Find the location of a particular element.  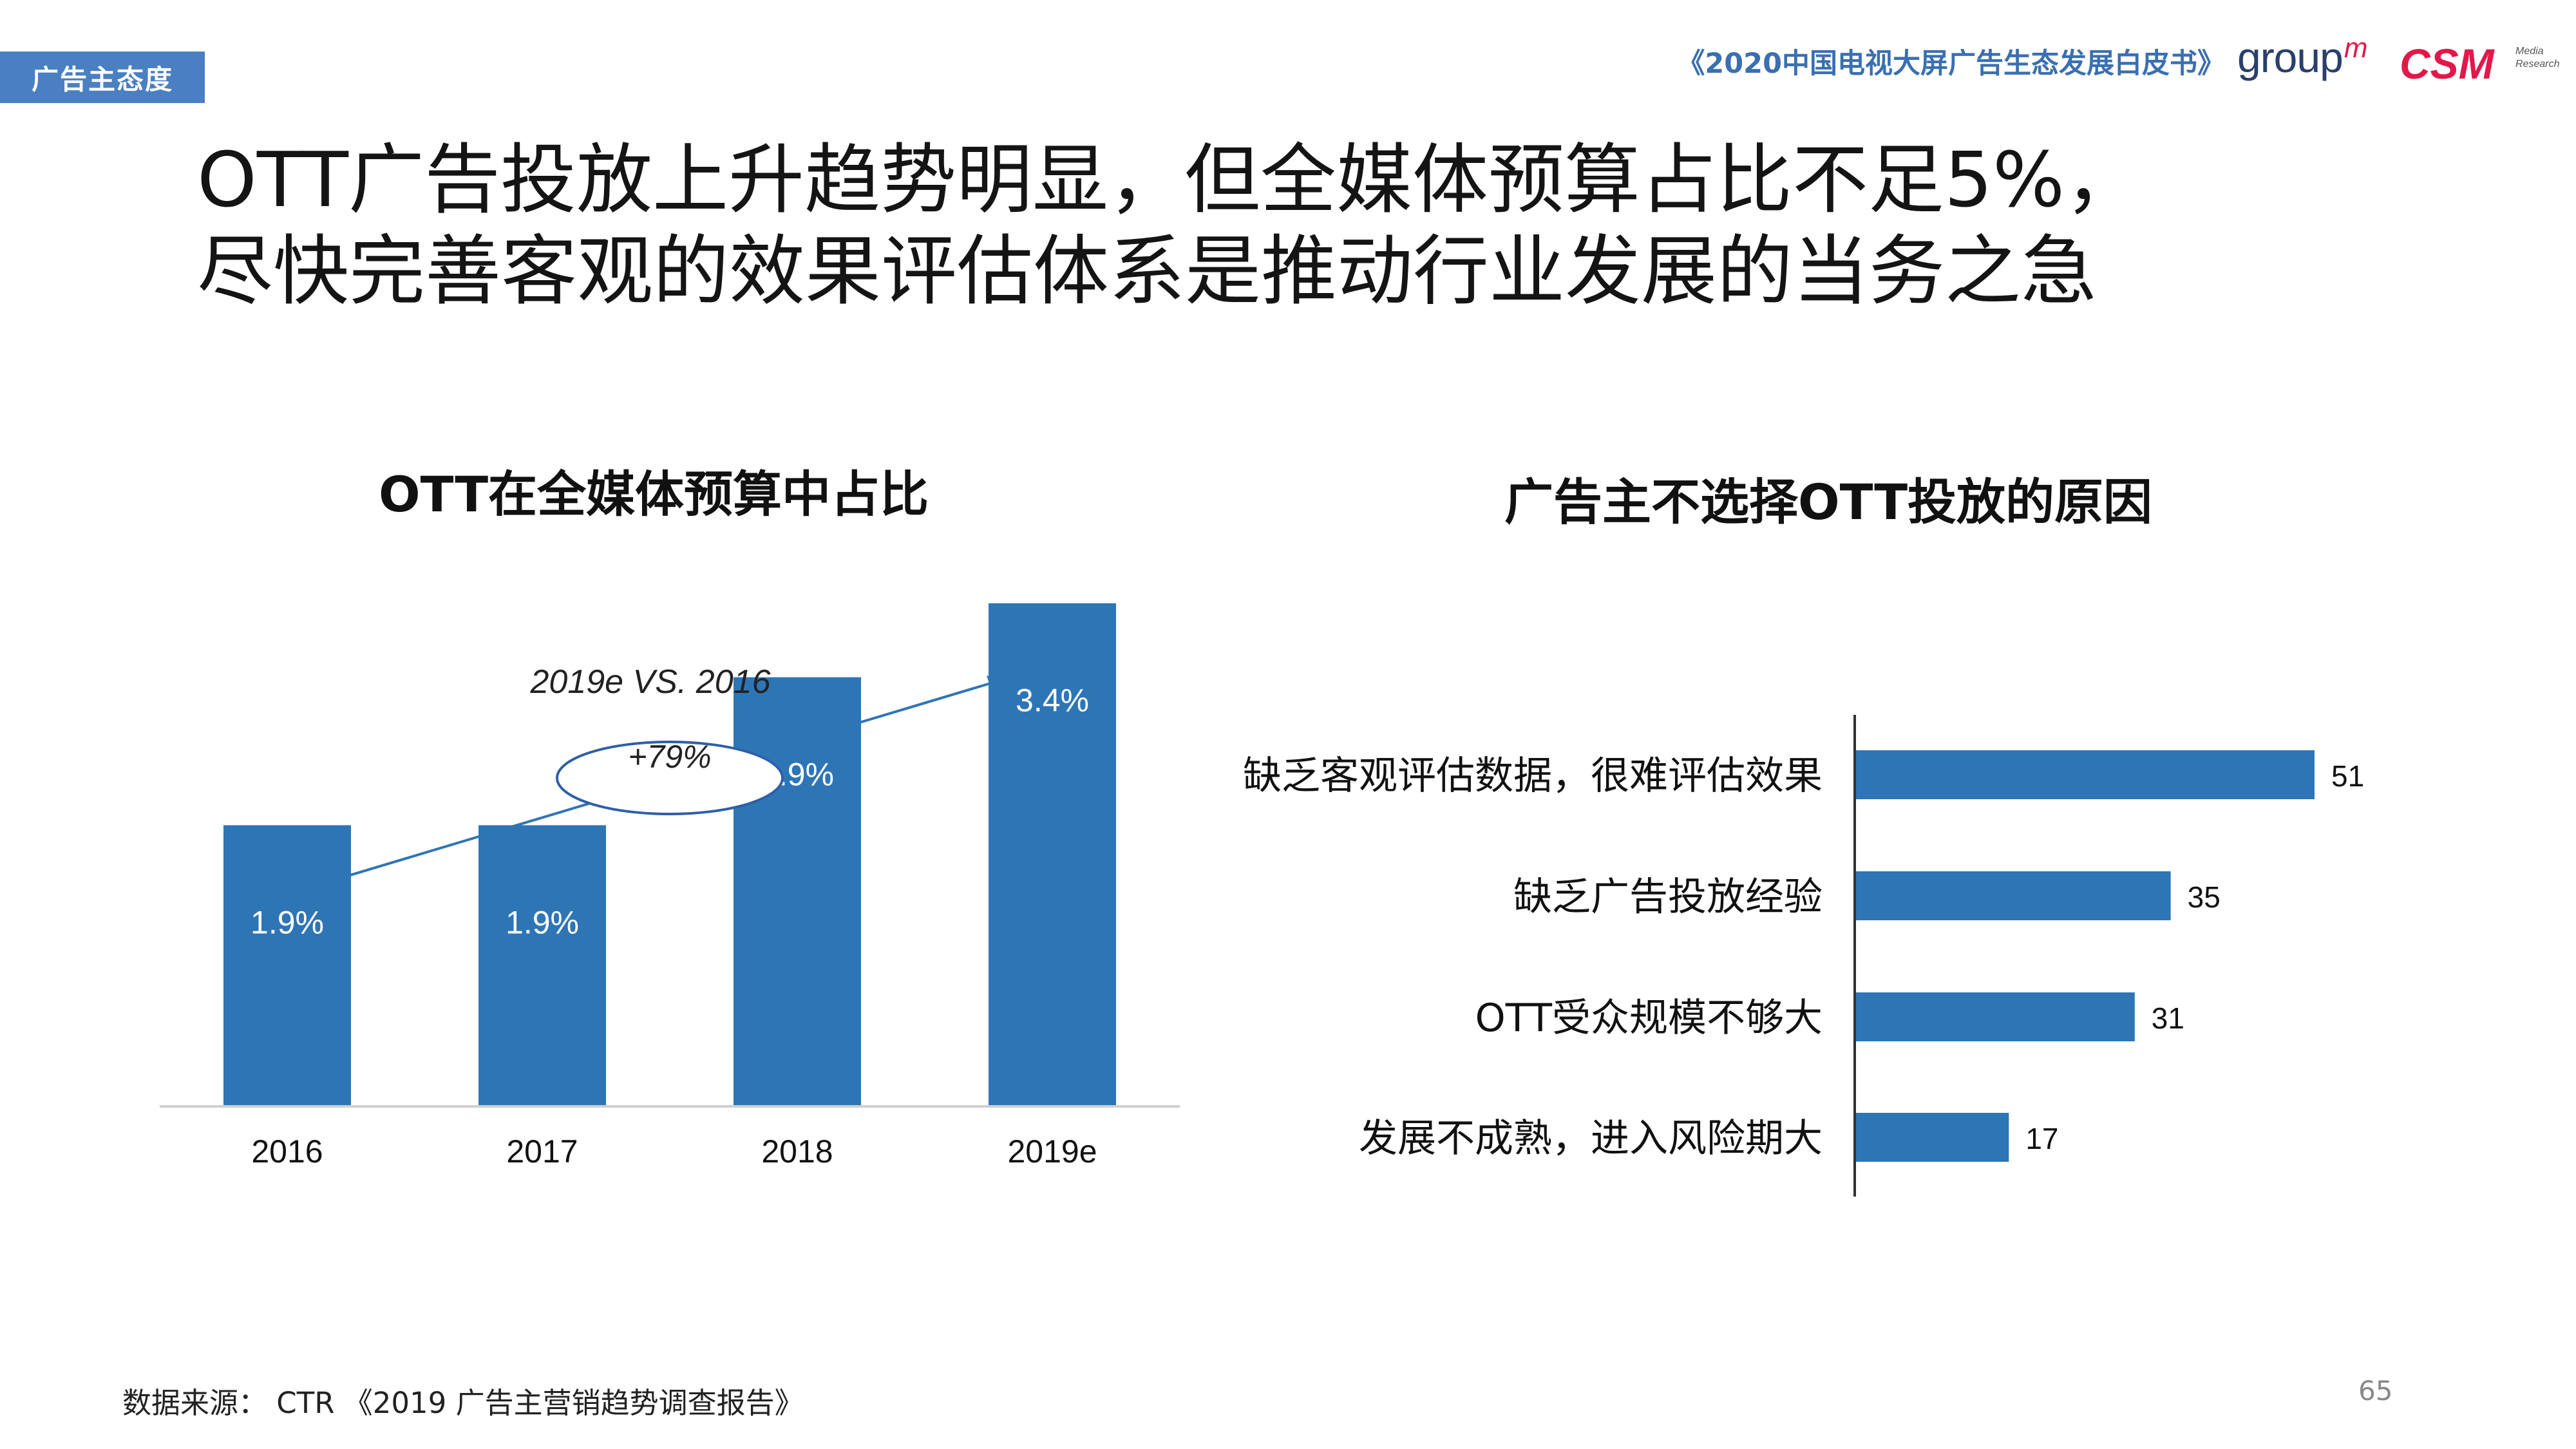

bar-value-label: 3.4% is located at coordinates (1052, 701).